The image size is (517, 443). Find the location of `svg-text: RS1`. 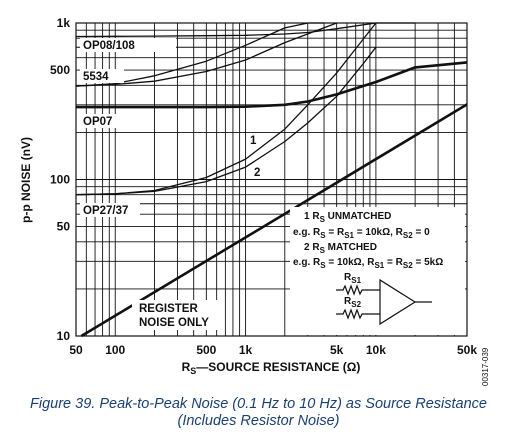

svg-text: RS1 is located at coordinates (353, 278).